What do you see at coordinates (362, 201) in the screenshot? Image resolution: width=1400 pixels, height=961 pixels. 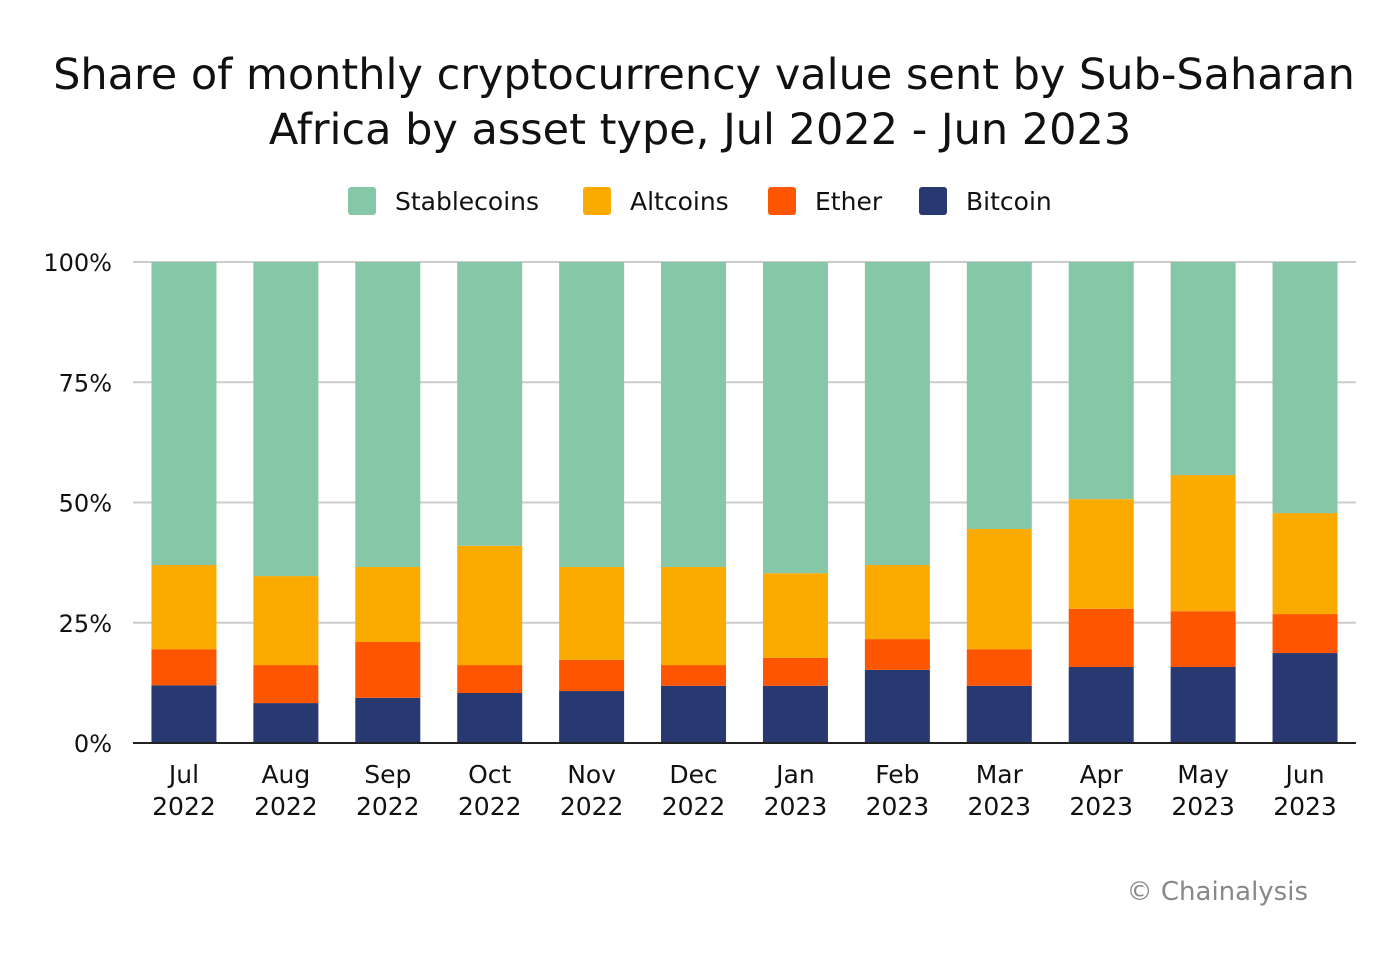 I see `legend-swatch-stablecoins` at bounding box center [362, 201].